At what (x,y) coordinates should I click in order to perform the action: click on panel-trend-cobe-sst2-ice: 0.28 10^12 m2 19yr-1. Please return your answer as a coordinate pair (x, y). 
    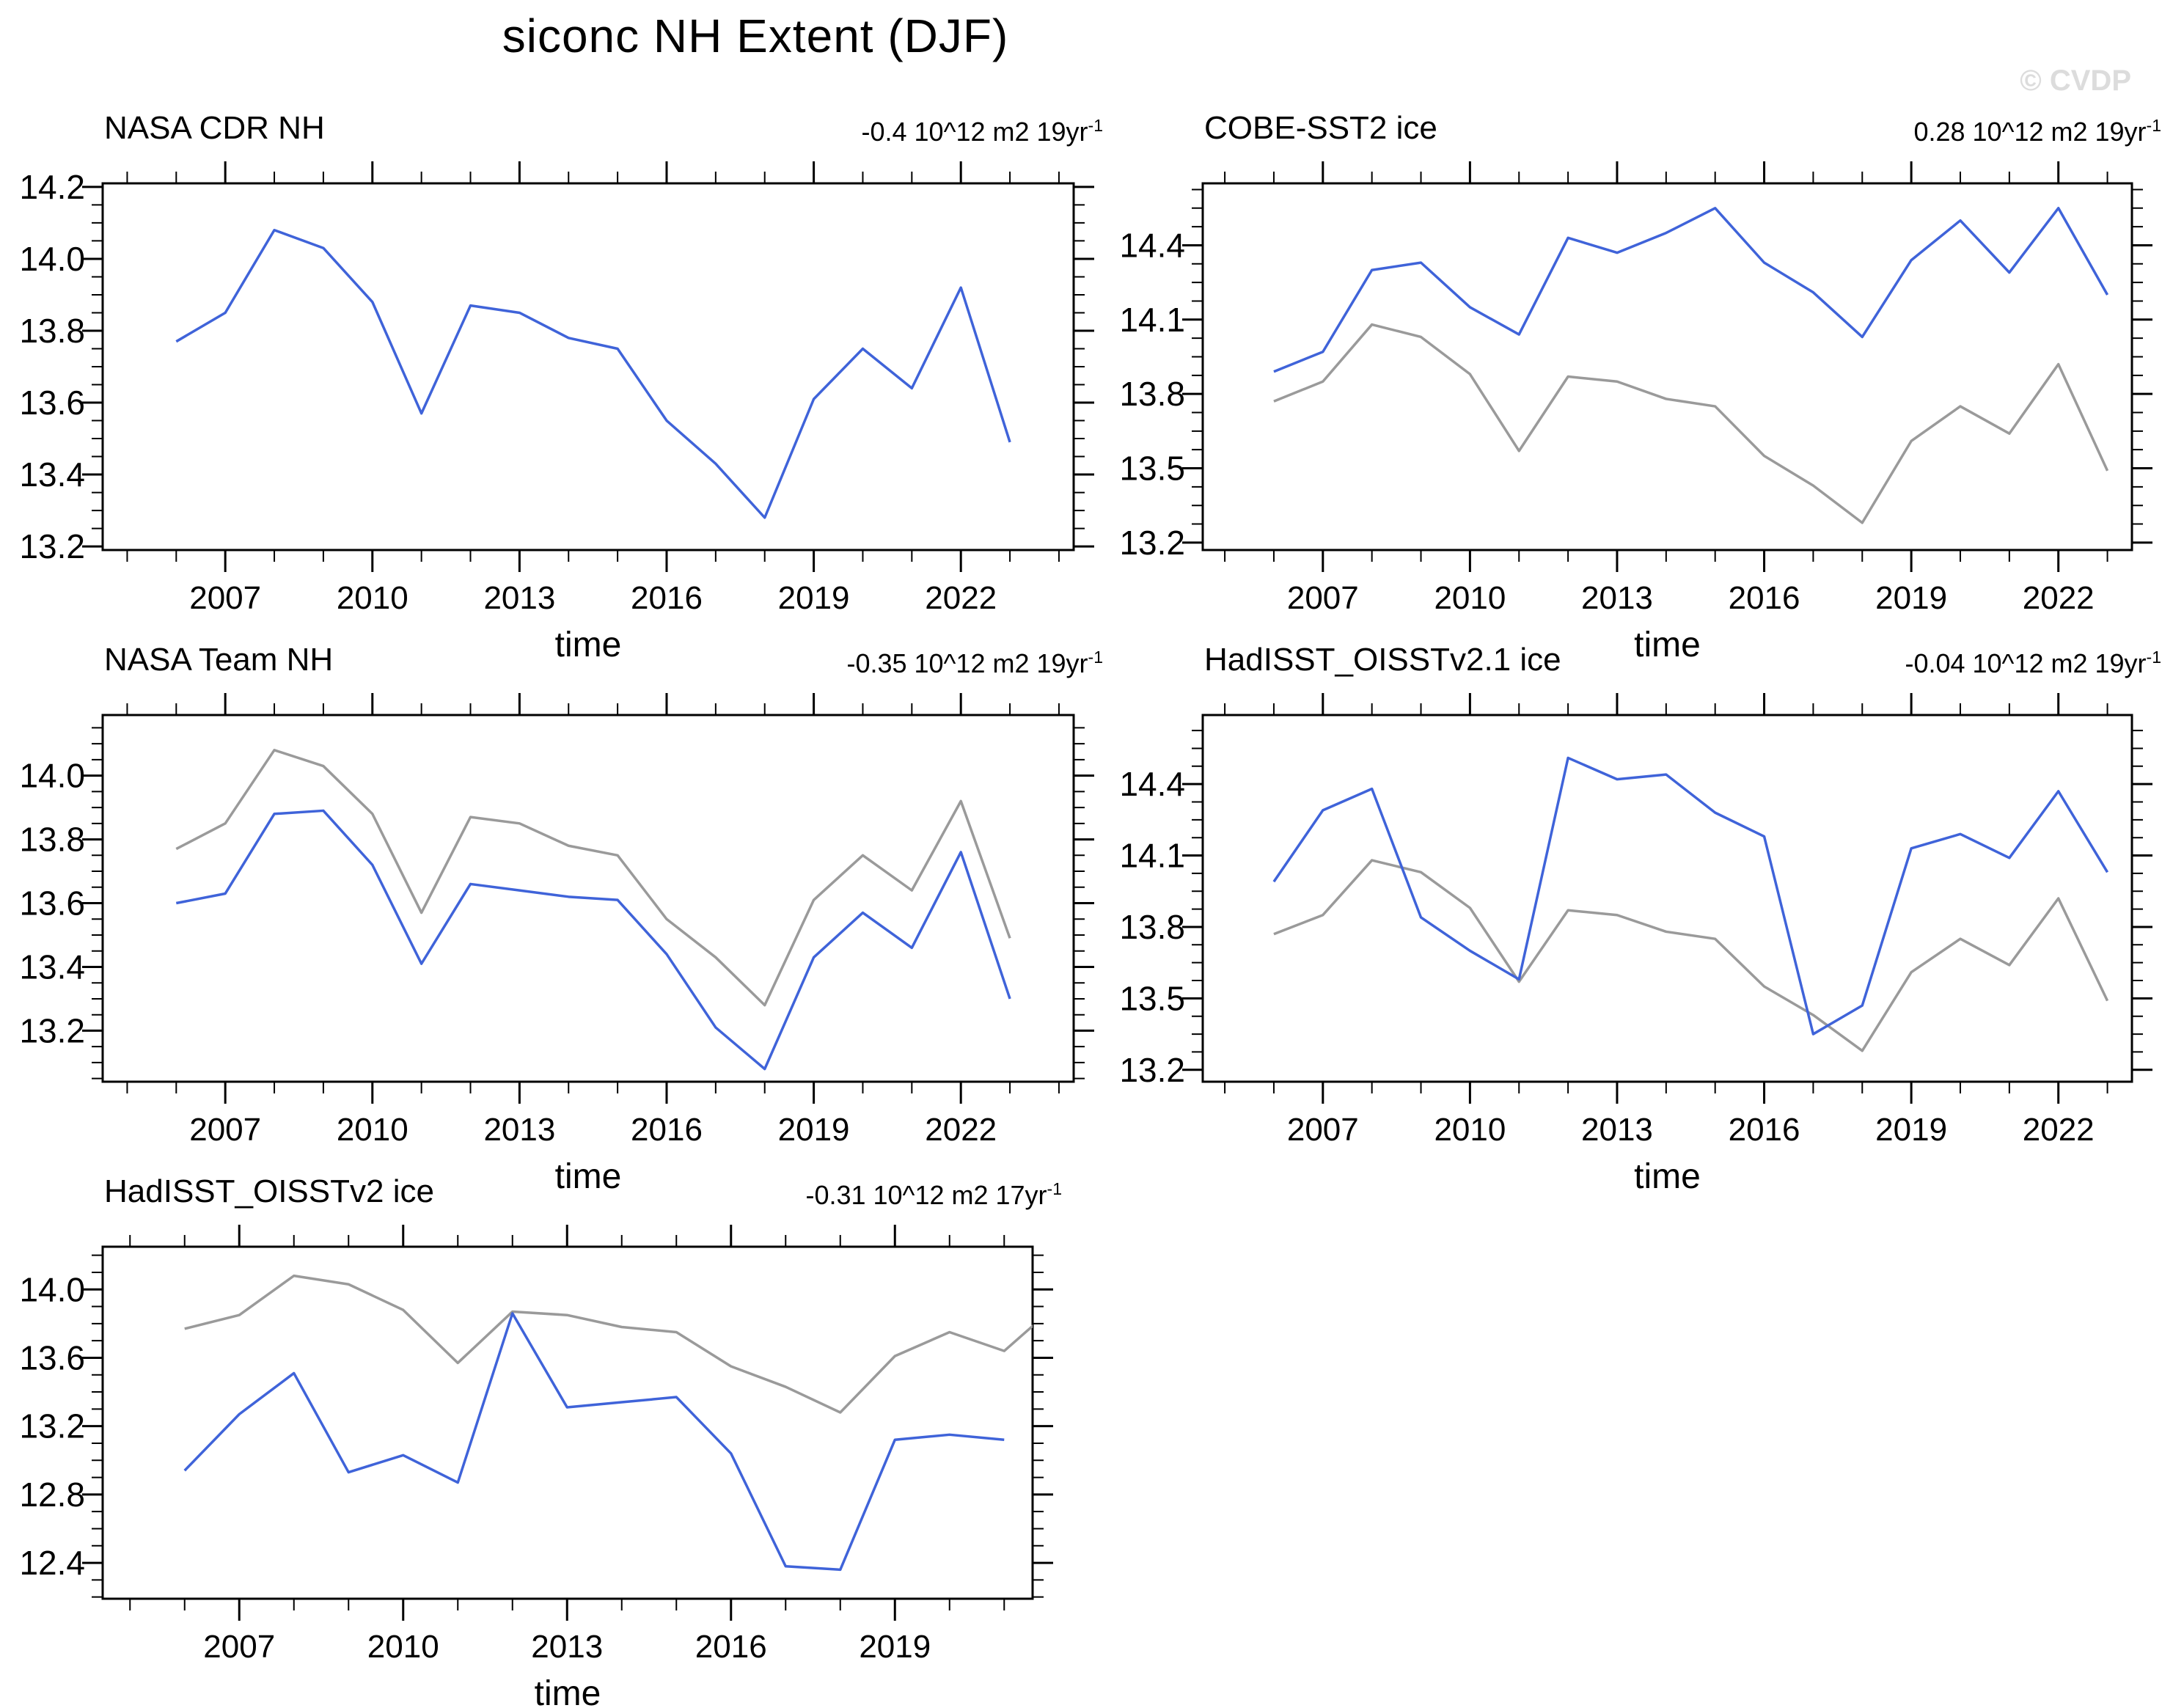
    Looking at the image, I should click on (2037, 131).